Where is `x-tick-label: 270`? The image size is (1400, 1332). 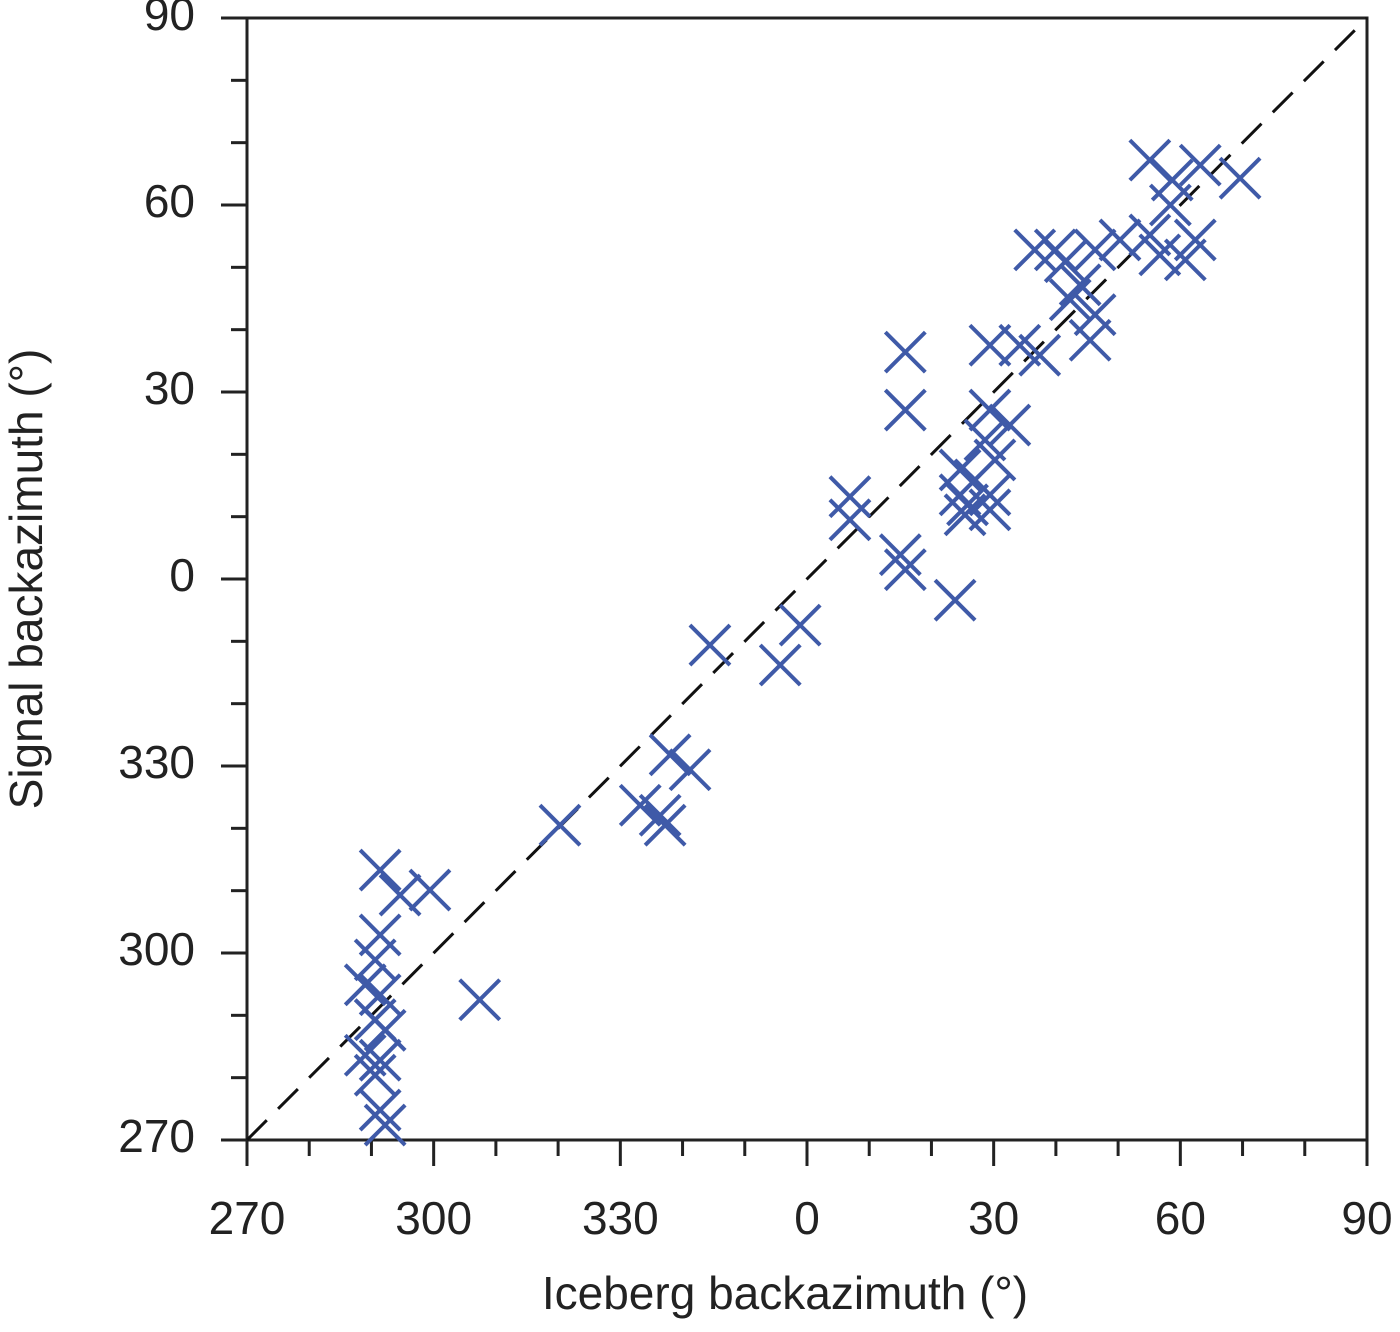 x-tick-label: 270 is located at coordinates (247, 1218).